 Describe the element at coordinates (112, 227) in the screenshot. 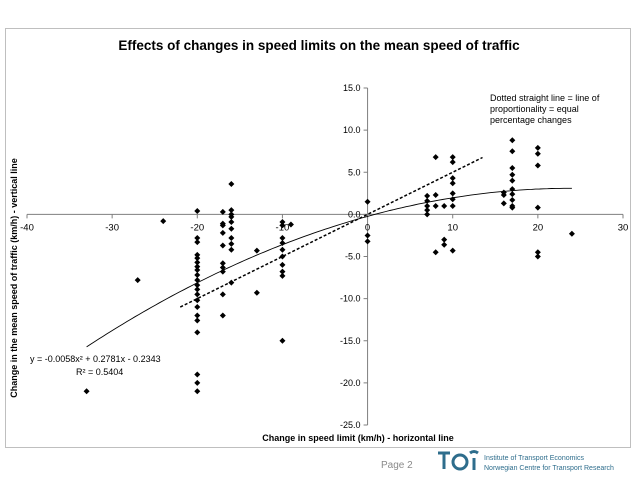

I see `x-tick-label: -30` at that location.